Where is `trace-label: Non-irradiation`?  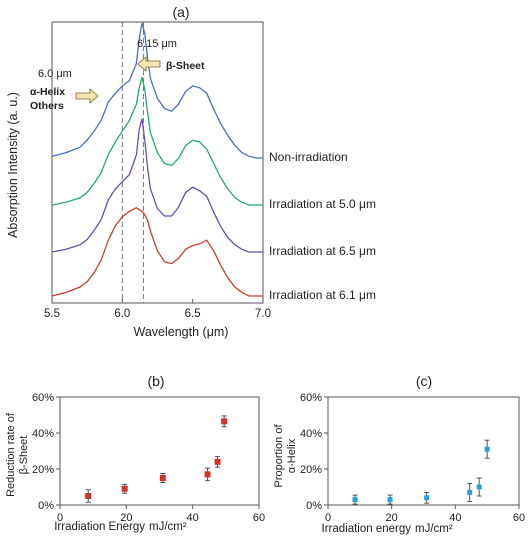
trace-label: Non-irradiation is located at coordinates (308, 157).